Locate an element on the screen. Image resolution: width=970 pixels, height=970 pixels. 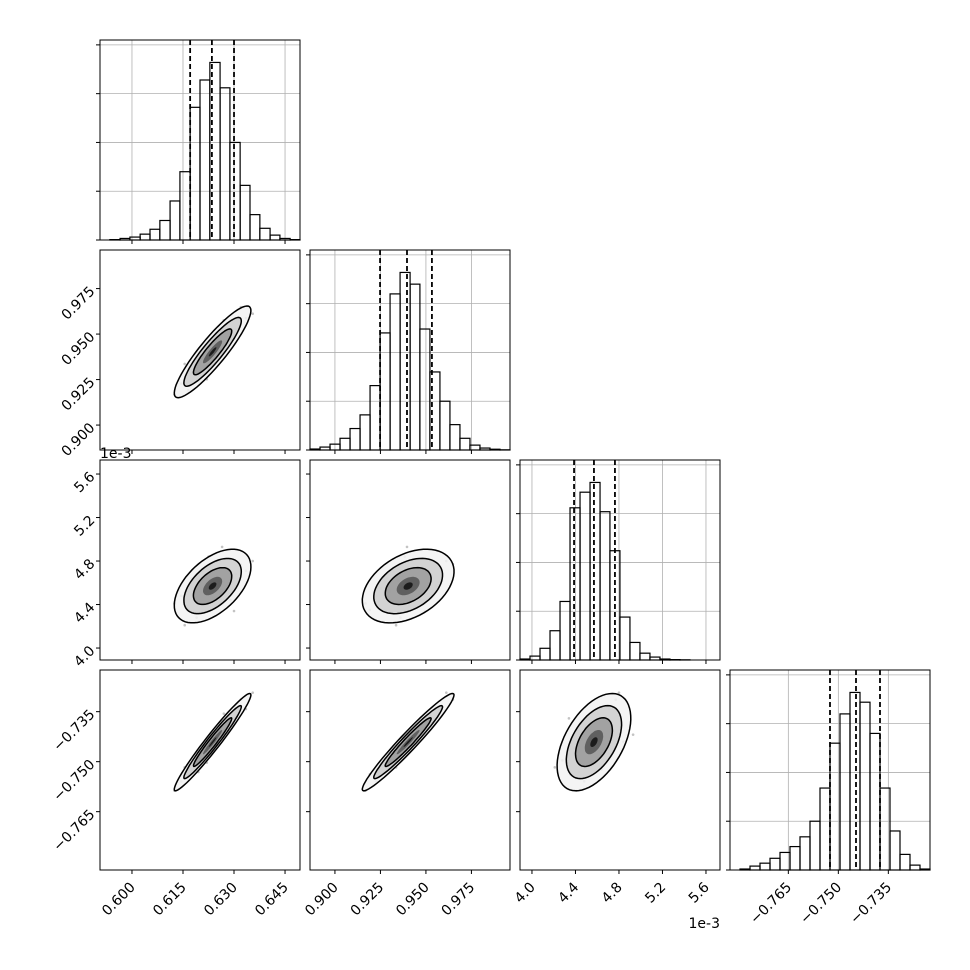
y-tick-label: 4.4 is located at coordinates (84, 613).